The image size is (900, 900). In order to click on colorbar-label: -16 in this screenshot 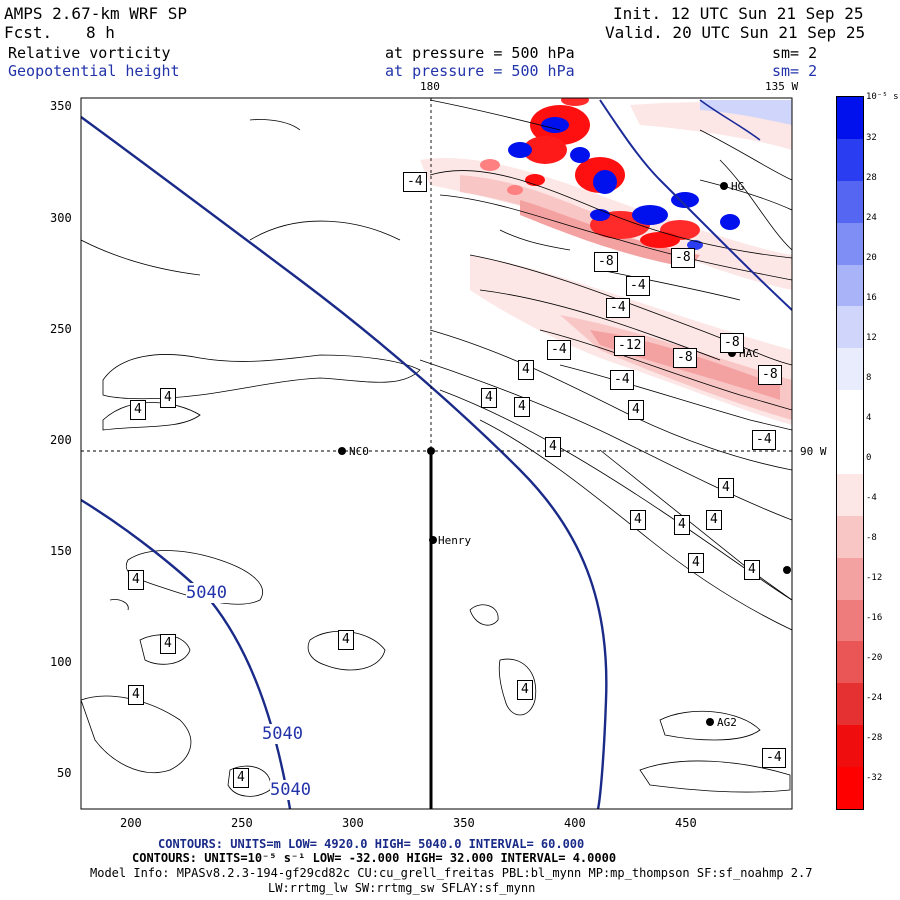, I will do `click(874, 618)`.